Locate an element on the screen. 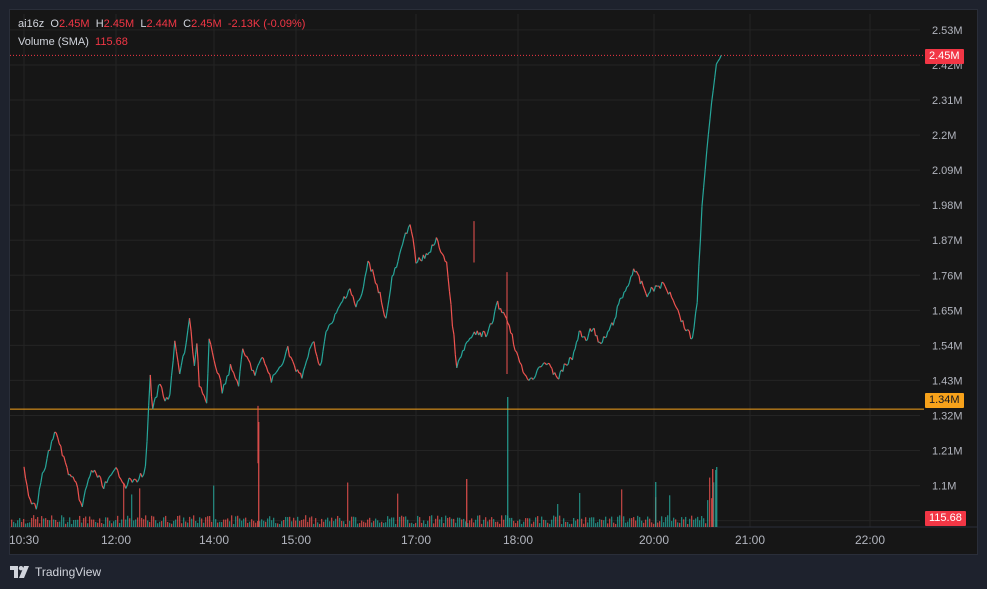 The width and height of the screenshot is (987, 589). volume-label: Volume (SMA) is located at coordinates (53, 42).